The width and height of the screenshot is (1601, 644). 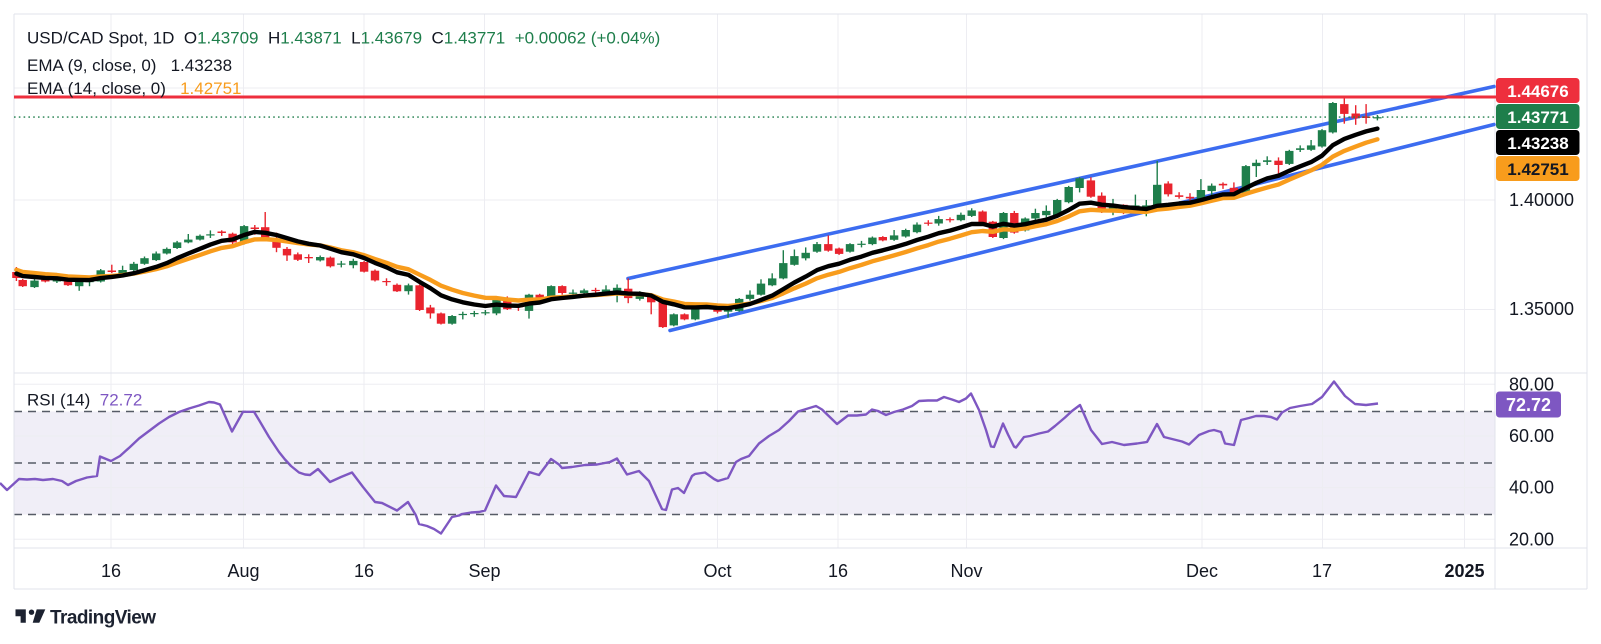 I want to click on svg-text: EMA (9, close, 0) 1.43238, so click(x=129, y=65).